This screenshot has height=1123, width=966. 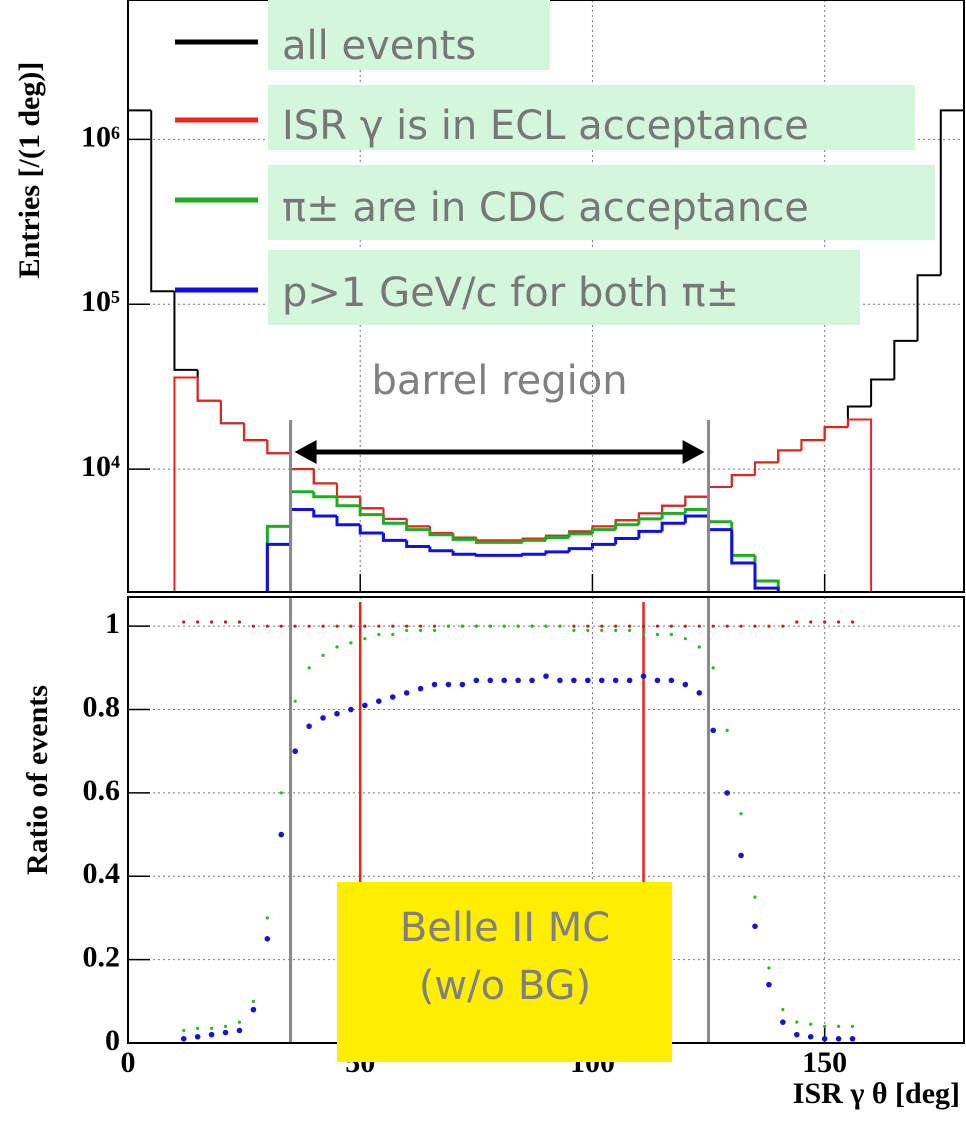 What do you see at coordinates (505, 986) in the screenshot?
I see `annotation: (w/o BG)` at bounding box center [505, 986].